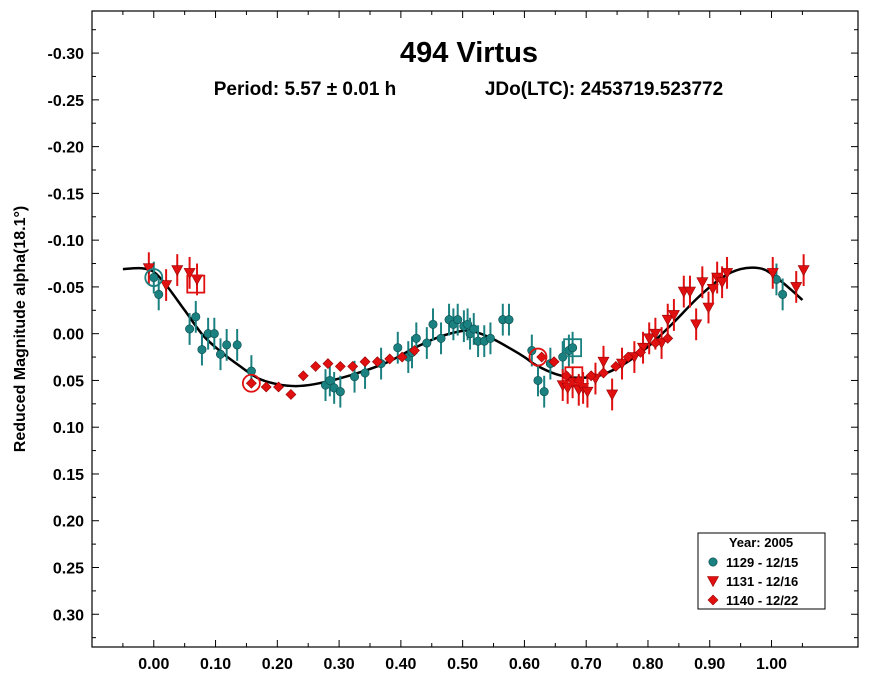  Describe the element at coordinates (68, 335) in the screenshot. I see `y-tick-label: 0.00` at that location.